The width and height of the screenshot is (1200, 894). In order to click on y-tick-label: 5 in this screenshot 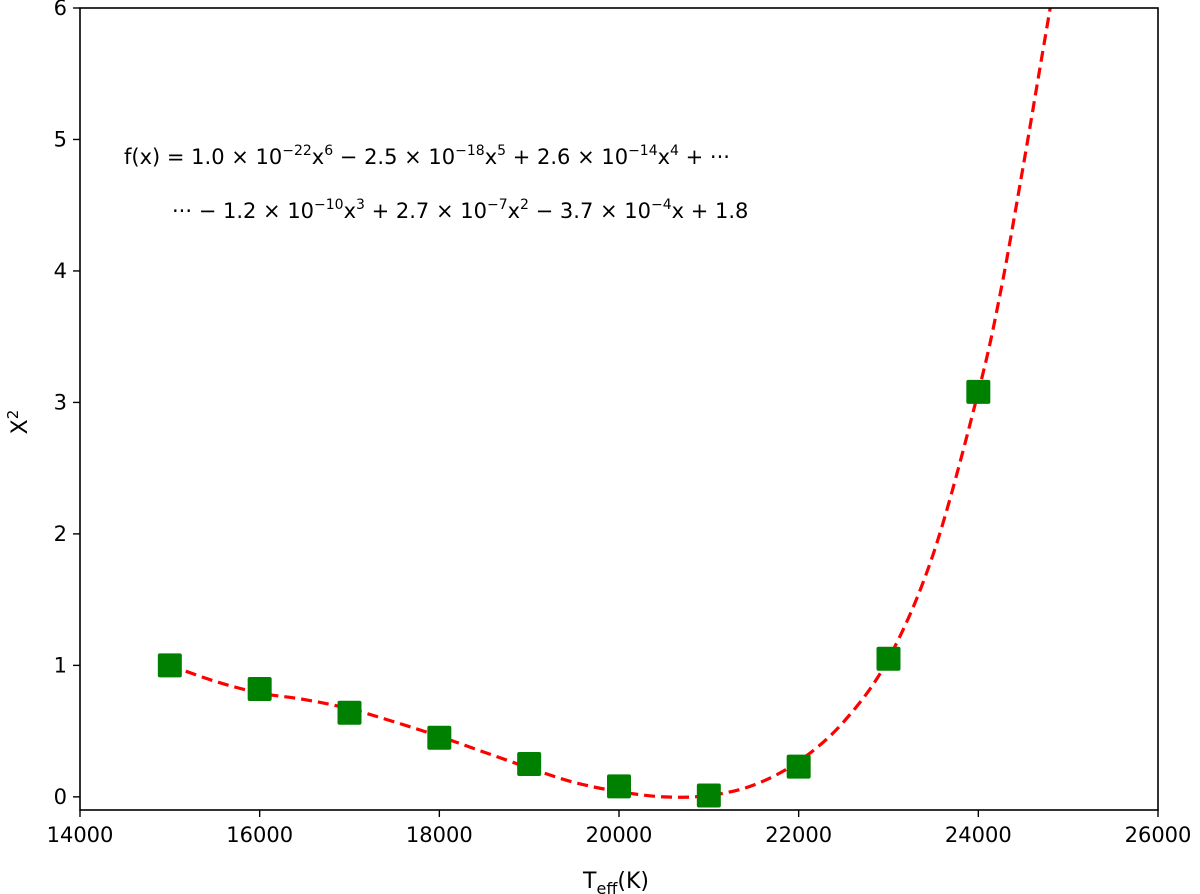, I will do `click(60, 139)`.